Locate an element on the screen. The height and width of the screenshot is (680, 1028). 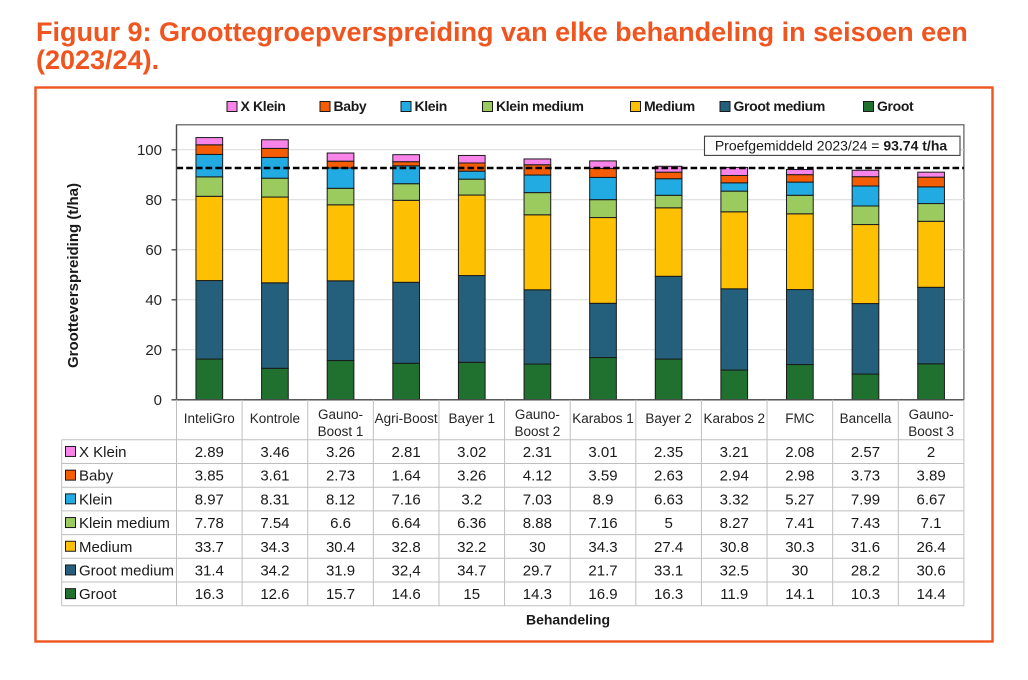
svg-text: Baby is located at coordinates (96, 476).